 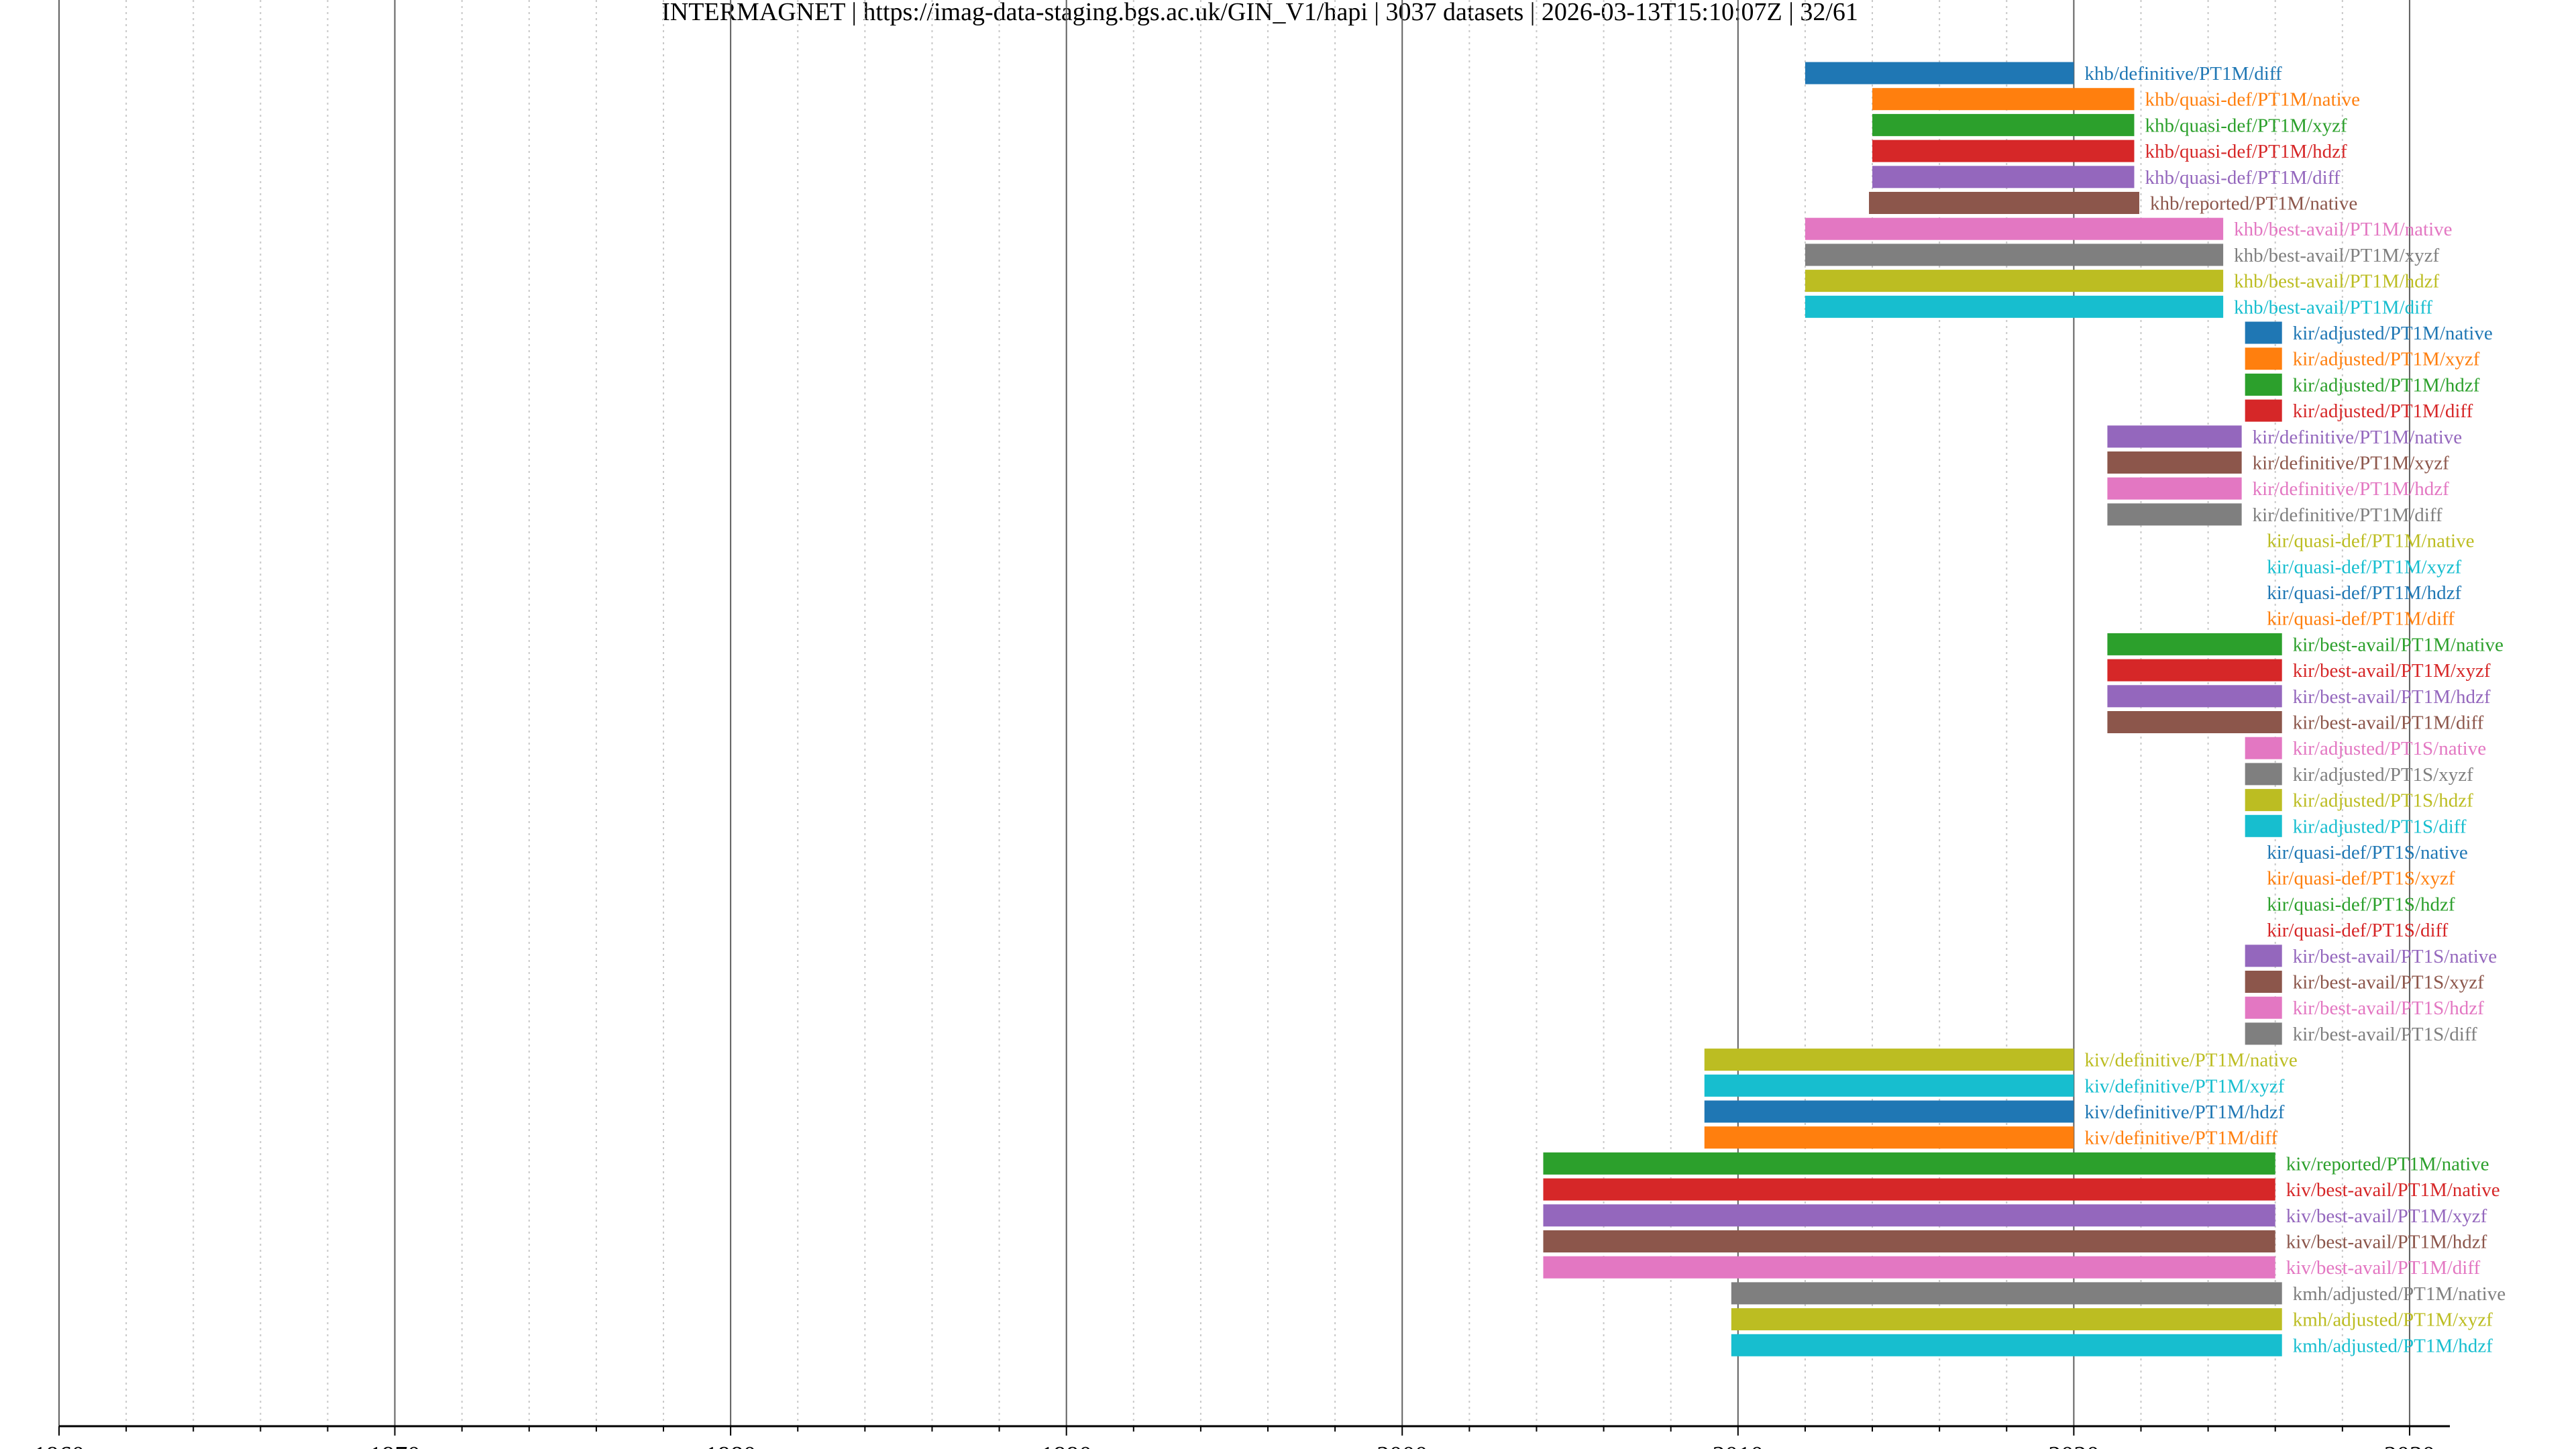 I want to click on dataset-label: kiv/best-avail/PT1M/diff, so click(x=2383, y=1268).